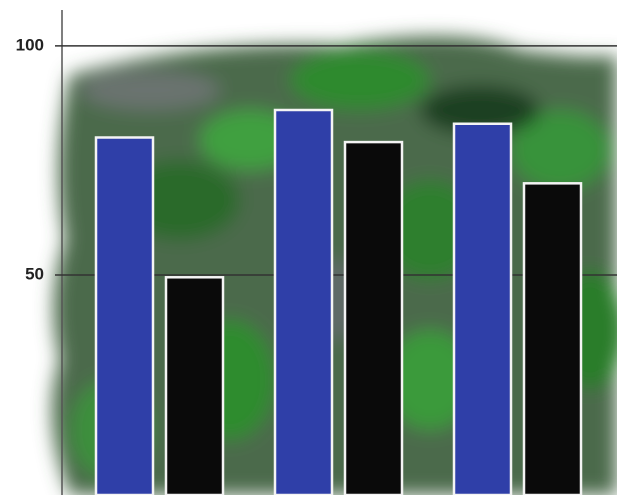 This screenshot has height=495, width=617. What do you see at coordinates (30, 44) in the screenshot?
I see `y-tick-label: 100` at bounding box center [30, 44].